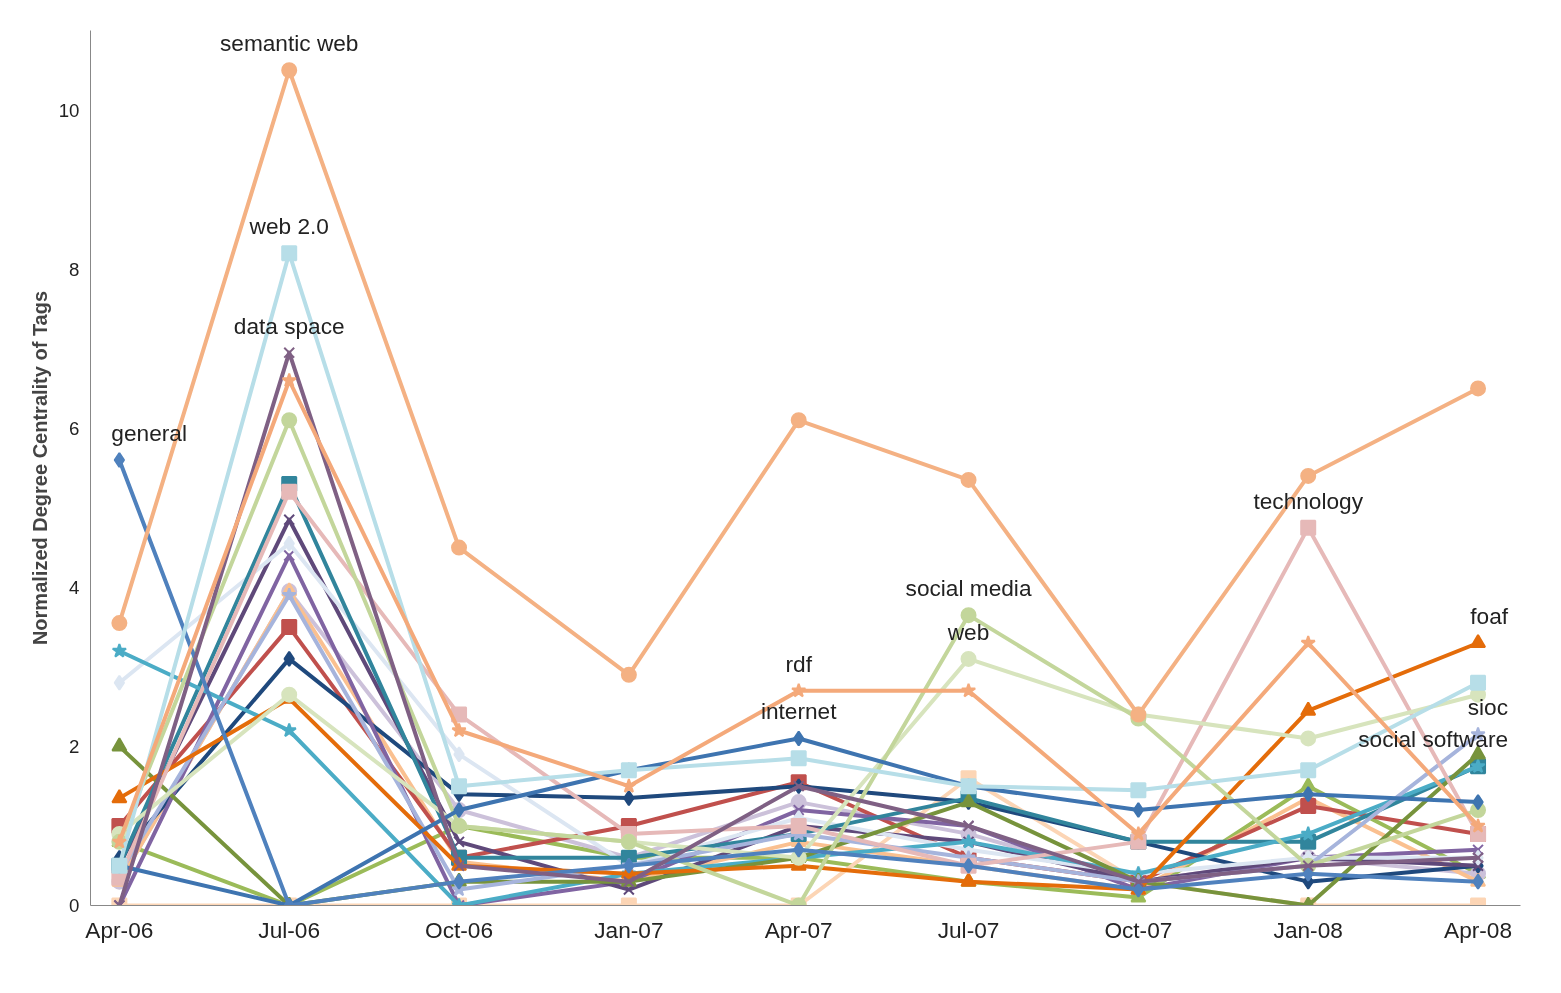  Describe the element at coordinates (1308, 929) in the screenshot. I see `x-tick-label: Jan-08` at that location.